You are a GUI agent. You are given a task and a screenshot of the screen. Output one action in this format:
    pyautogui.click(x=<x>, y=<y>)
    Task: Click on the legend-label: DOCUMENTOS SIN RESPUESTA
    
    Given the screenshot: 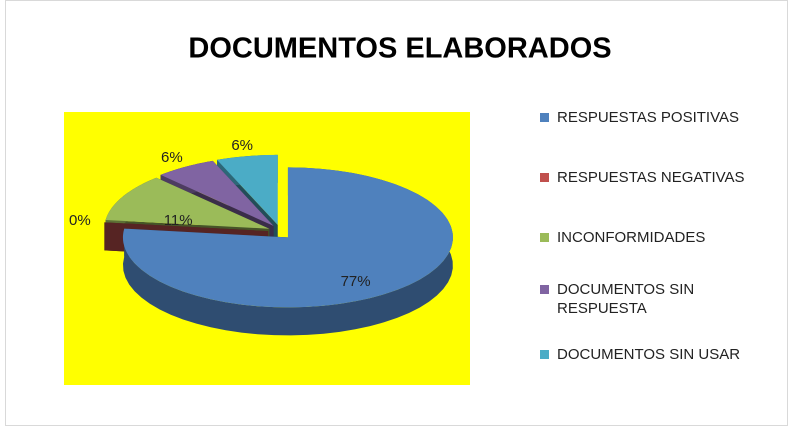 What is the action you would take?
    pyautogui.click(x=626, y=299)
    